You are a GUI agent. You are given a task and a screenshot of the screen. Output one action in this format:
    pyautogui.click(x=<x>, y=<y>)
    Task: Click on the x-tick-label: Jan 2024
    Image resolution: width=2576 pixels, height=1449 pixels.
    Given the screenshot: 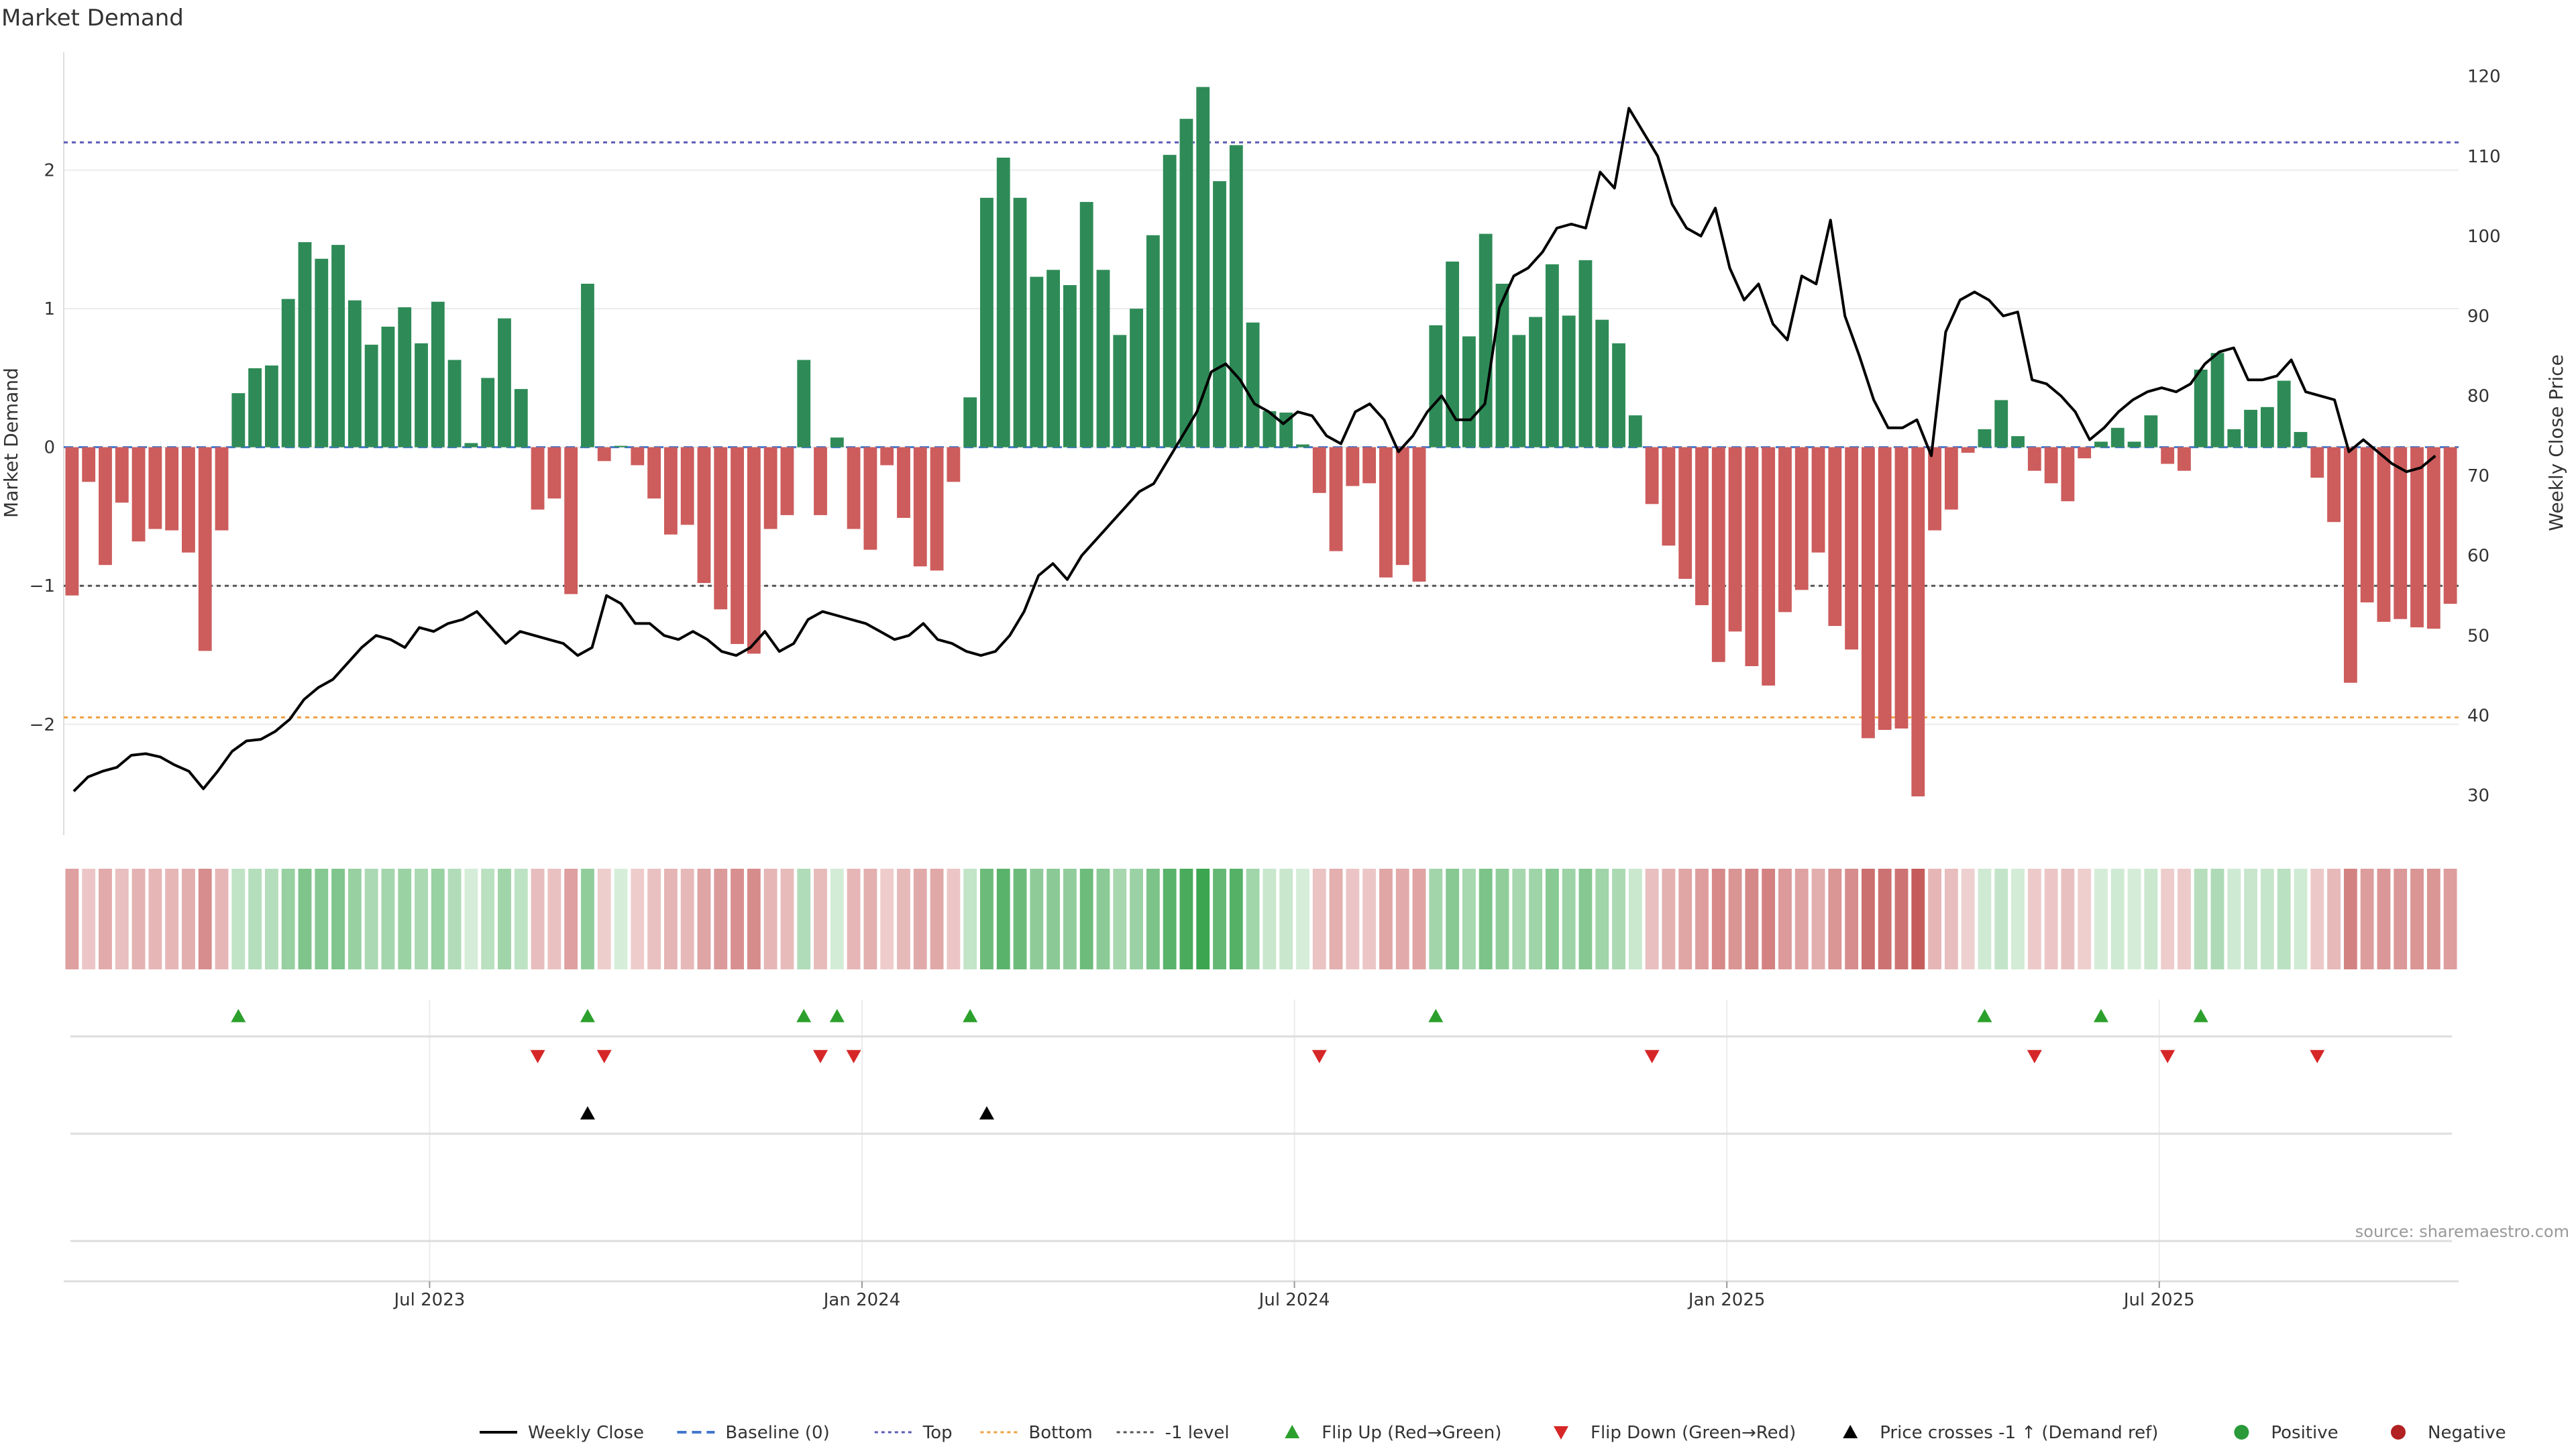 What is the action you would take?
    pyautogui.click(x=861, y=1300)
    